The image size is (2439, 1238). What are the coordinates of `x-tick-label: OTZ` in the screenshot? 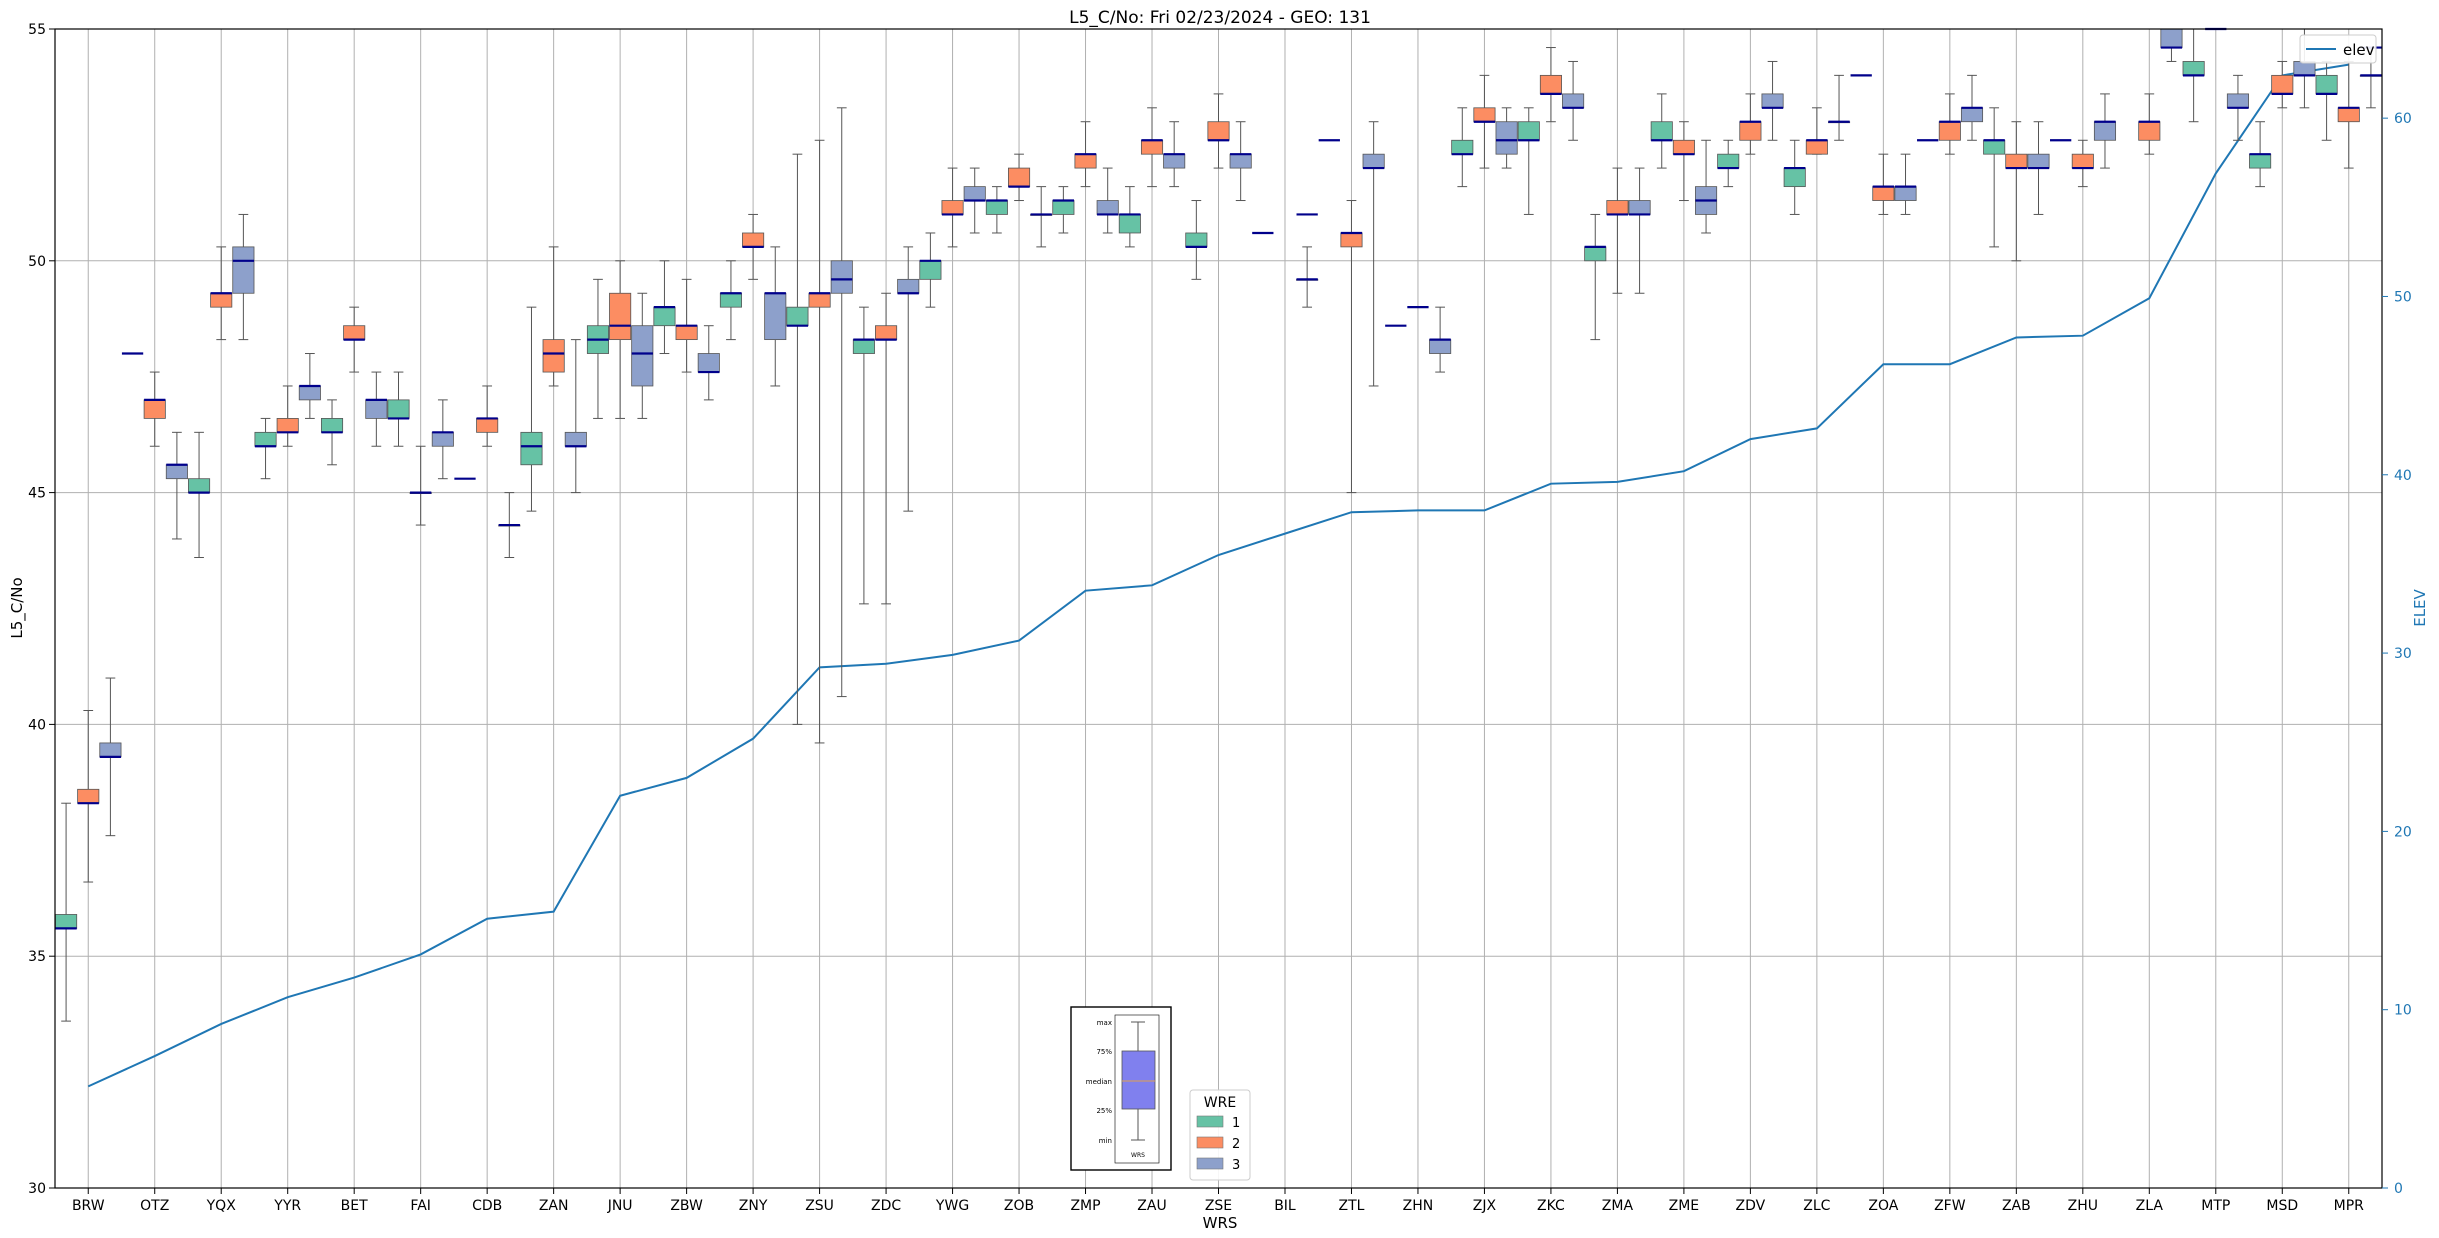 It's located at (154, 1206).